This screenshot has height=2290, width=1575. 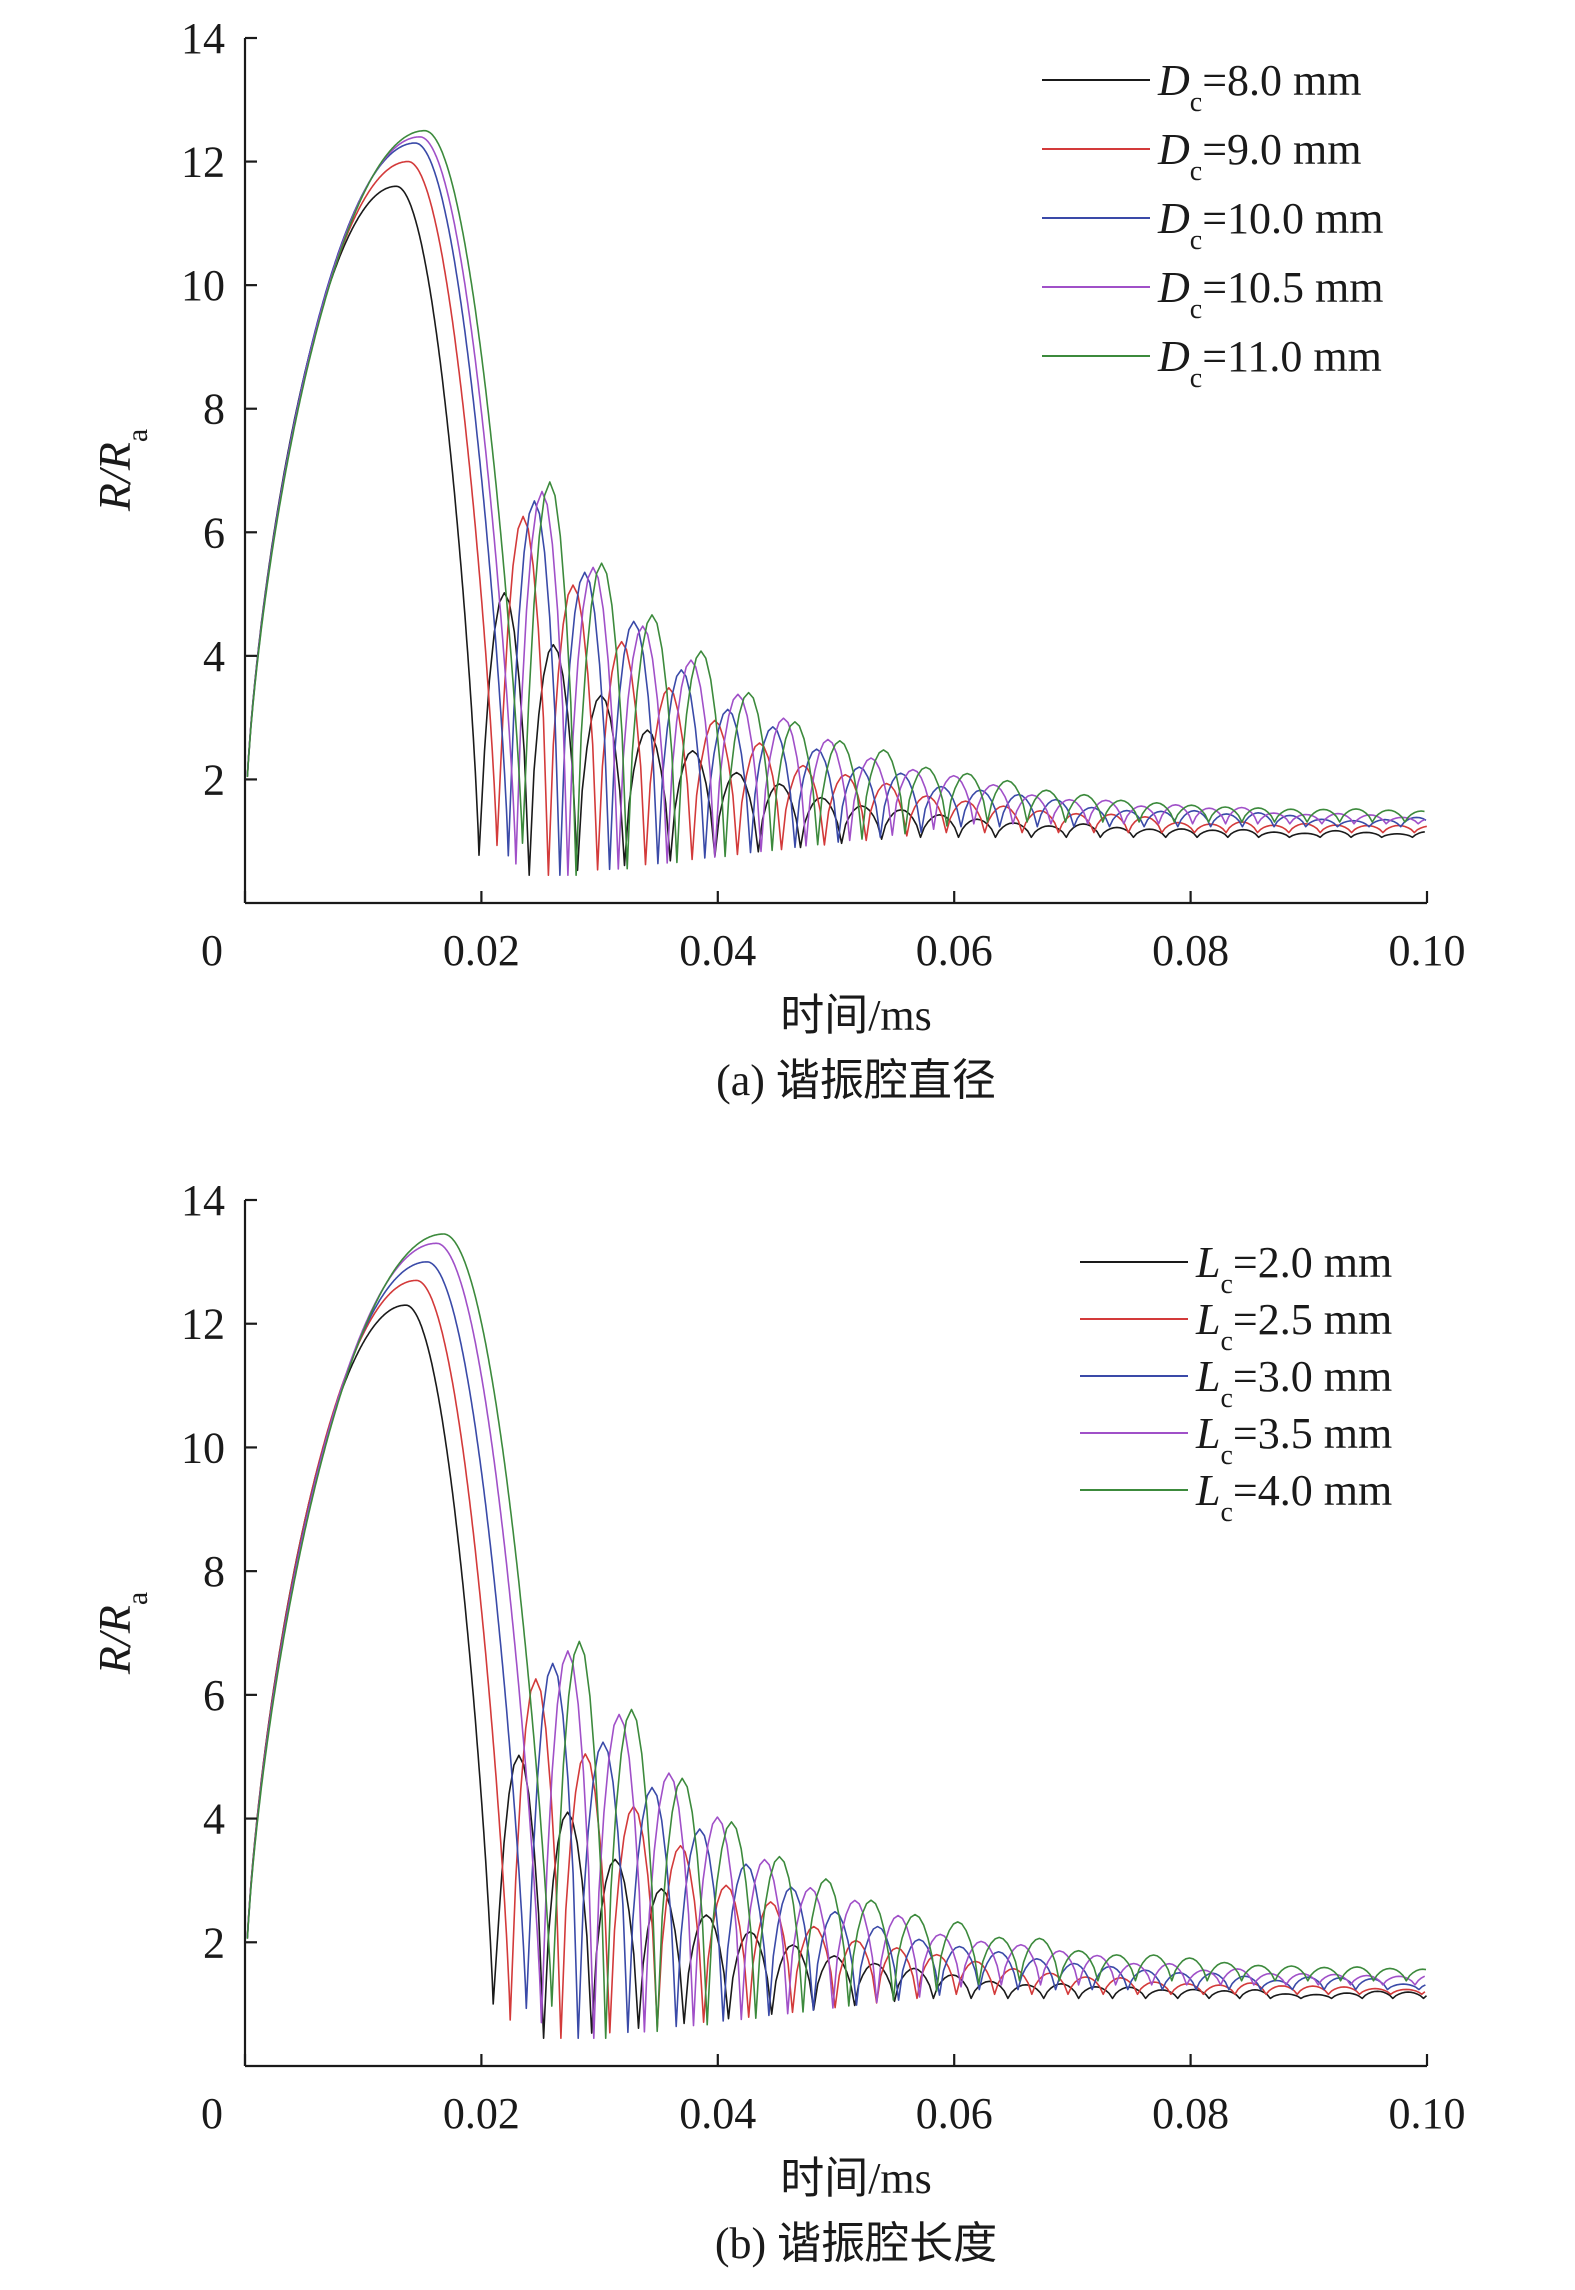 I want to click on legend-label-2: Dc=9.0 mm, so click(x=1259, y=156).